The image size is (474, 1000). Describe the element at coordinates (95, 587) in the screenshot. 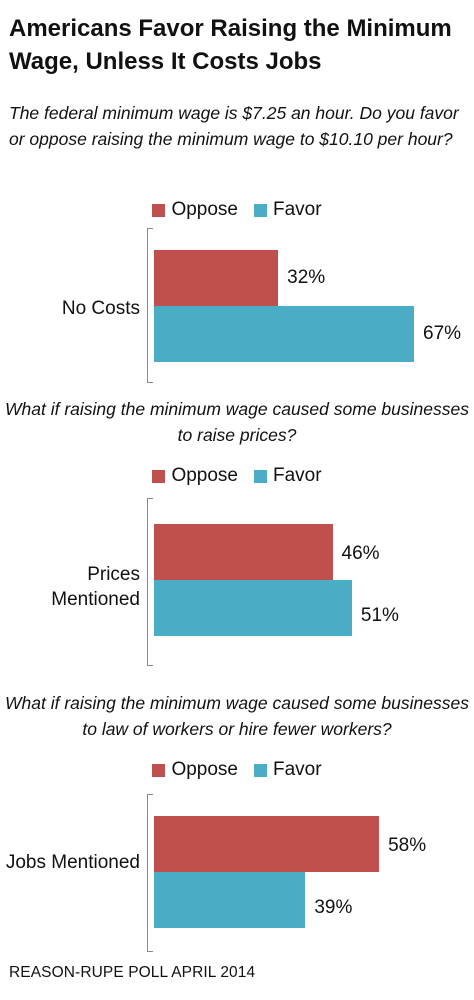

I see `category-label: Prices Mentioned` at that location.